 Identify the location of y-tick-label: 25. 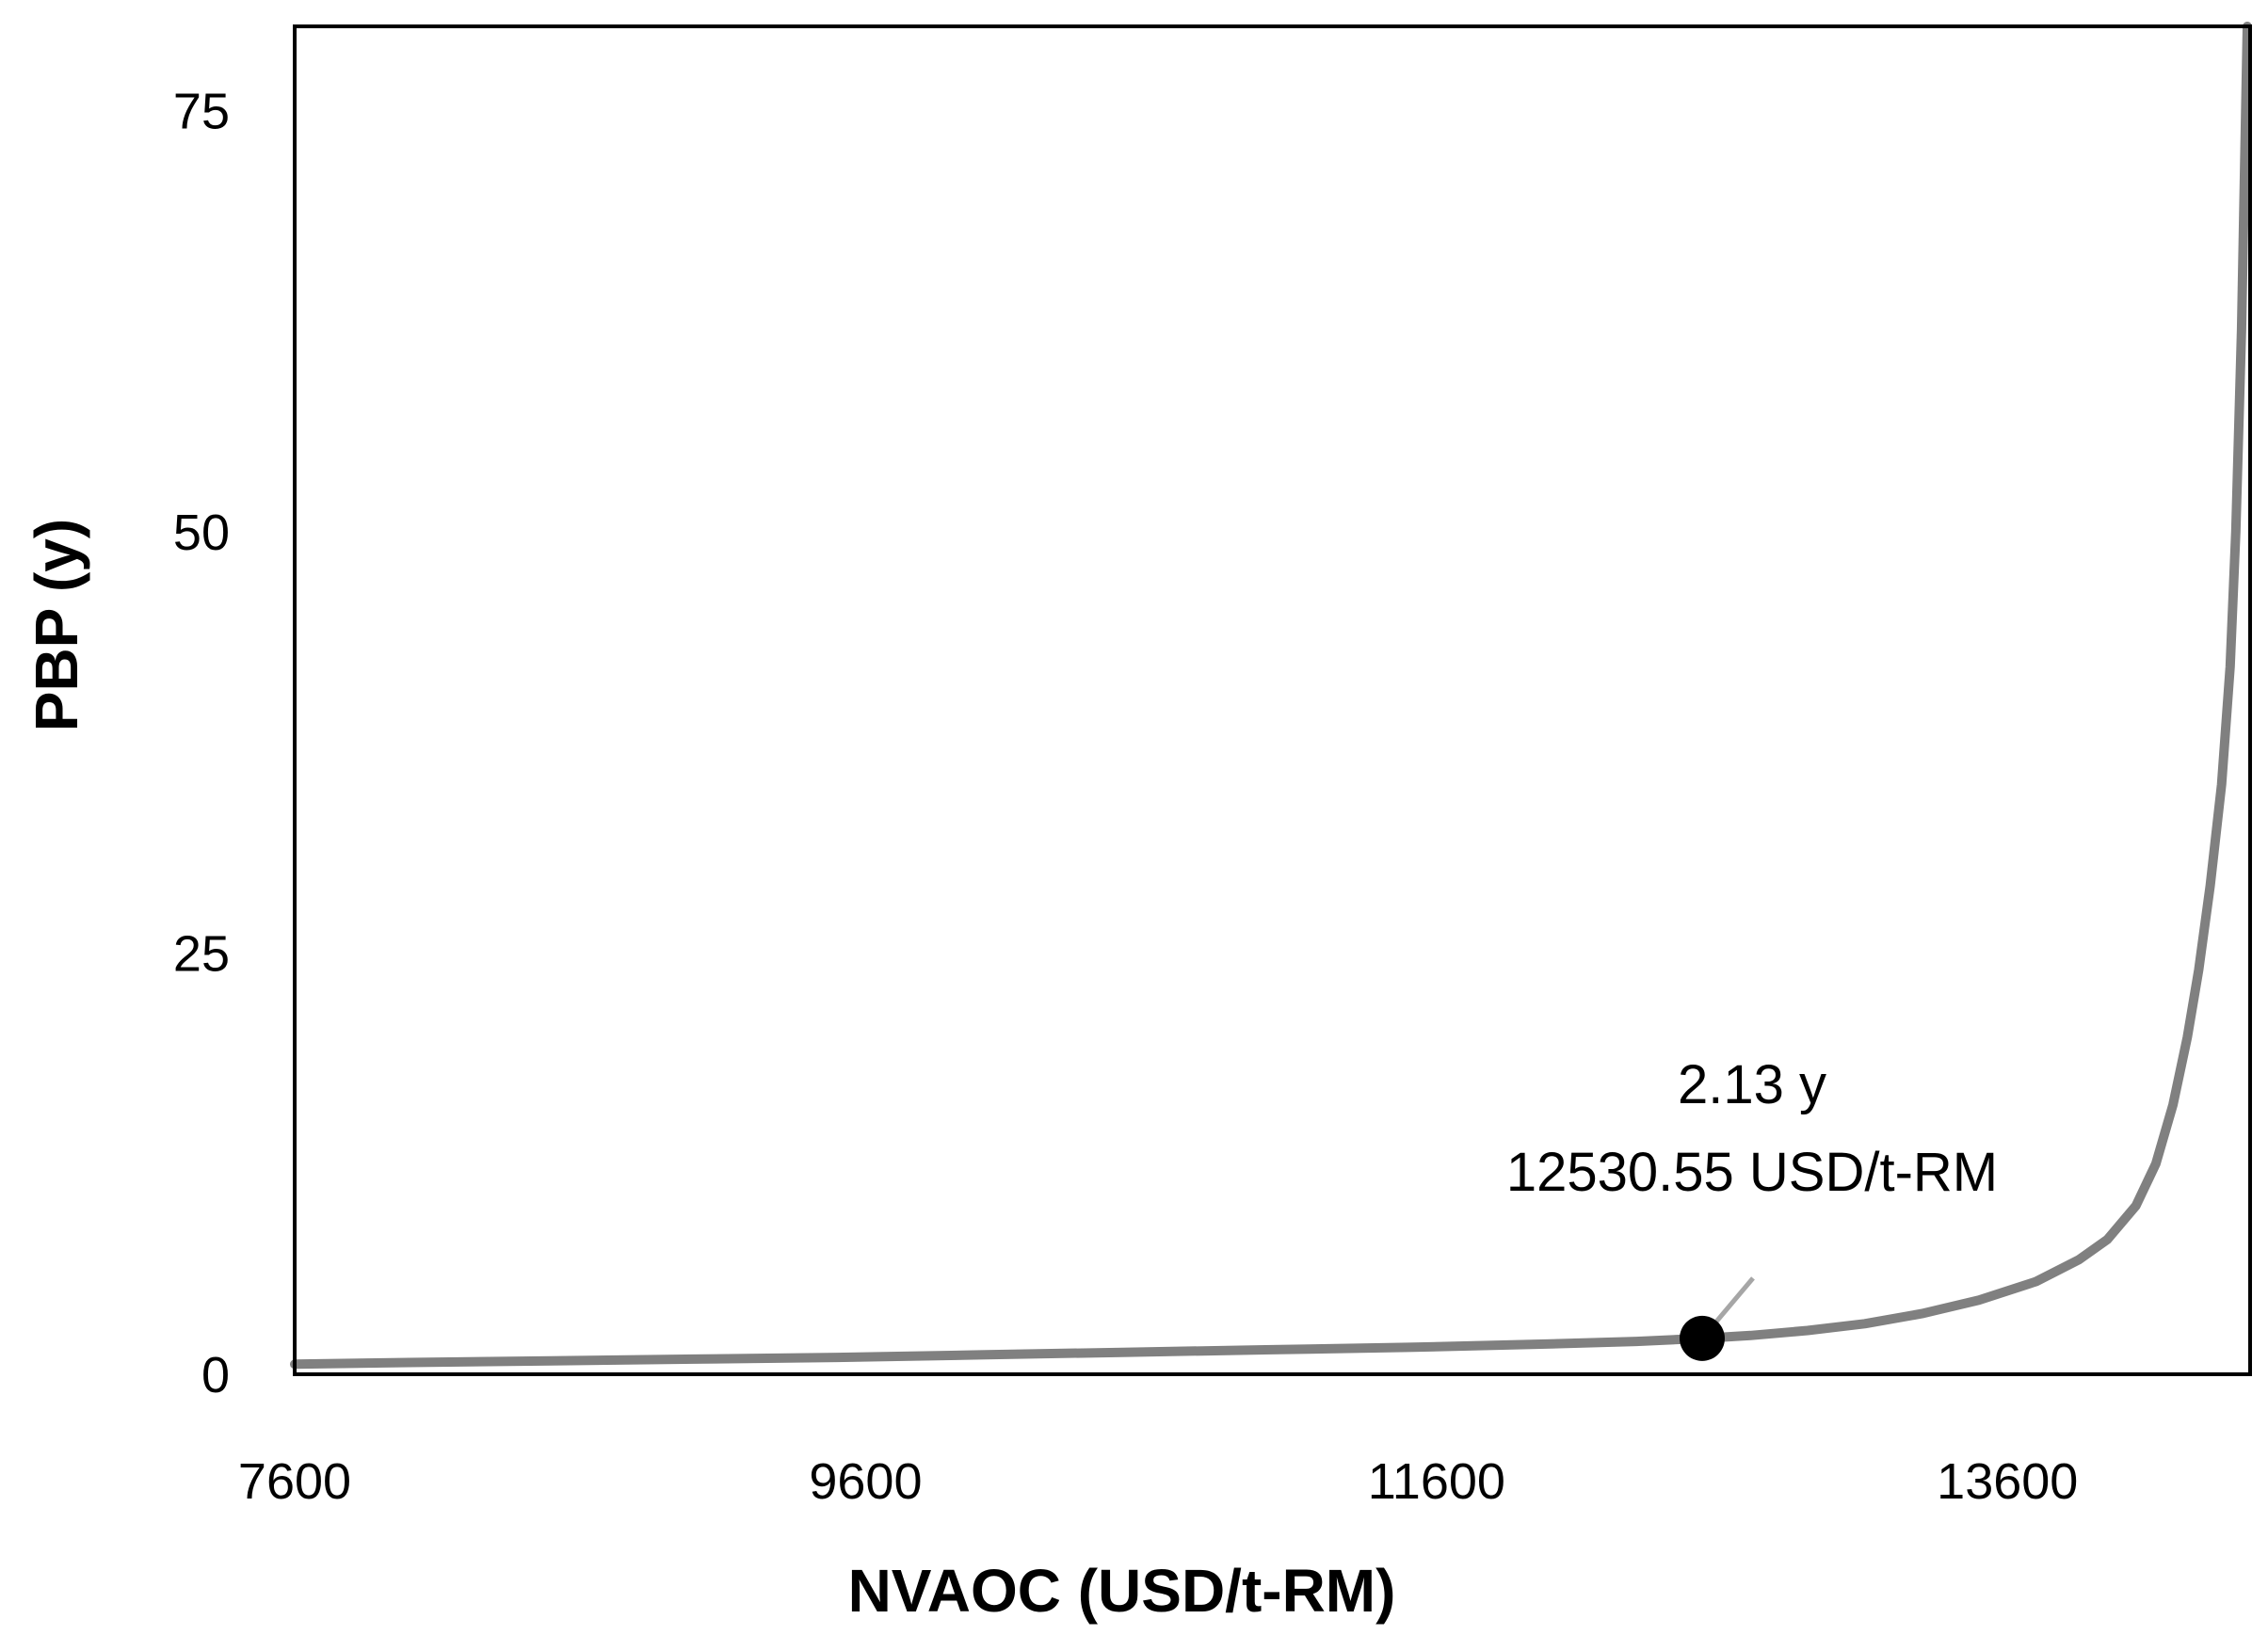
(201, 954).